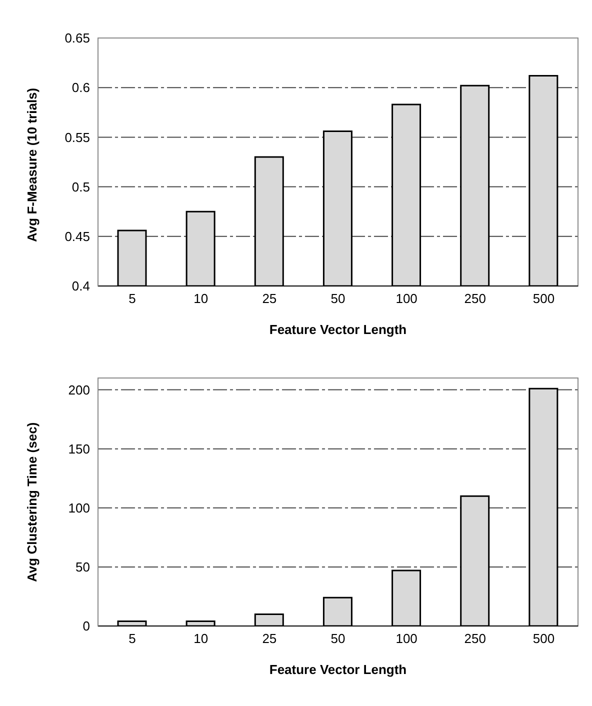 The image size is (592, 706). I want to click on y-axis-title: Avg F-Measure (10 trials), so click(32, 165).